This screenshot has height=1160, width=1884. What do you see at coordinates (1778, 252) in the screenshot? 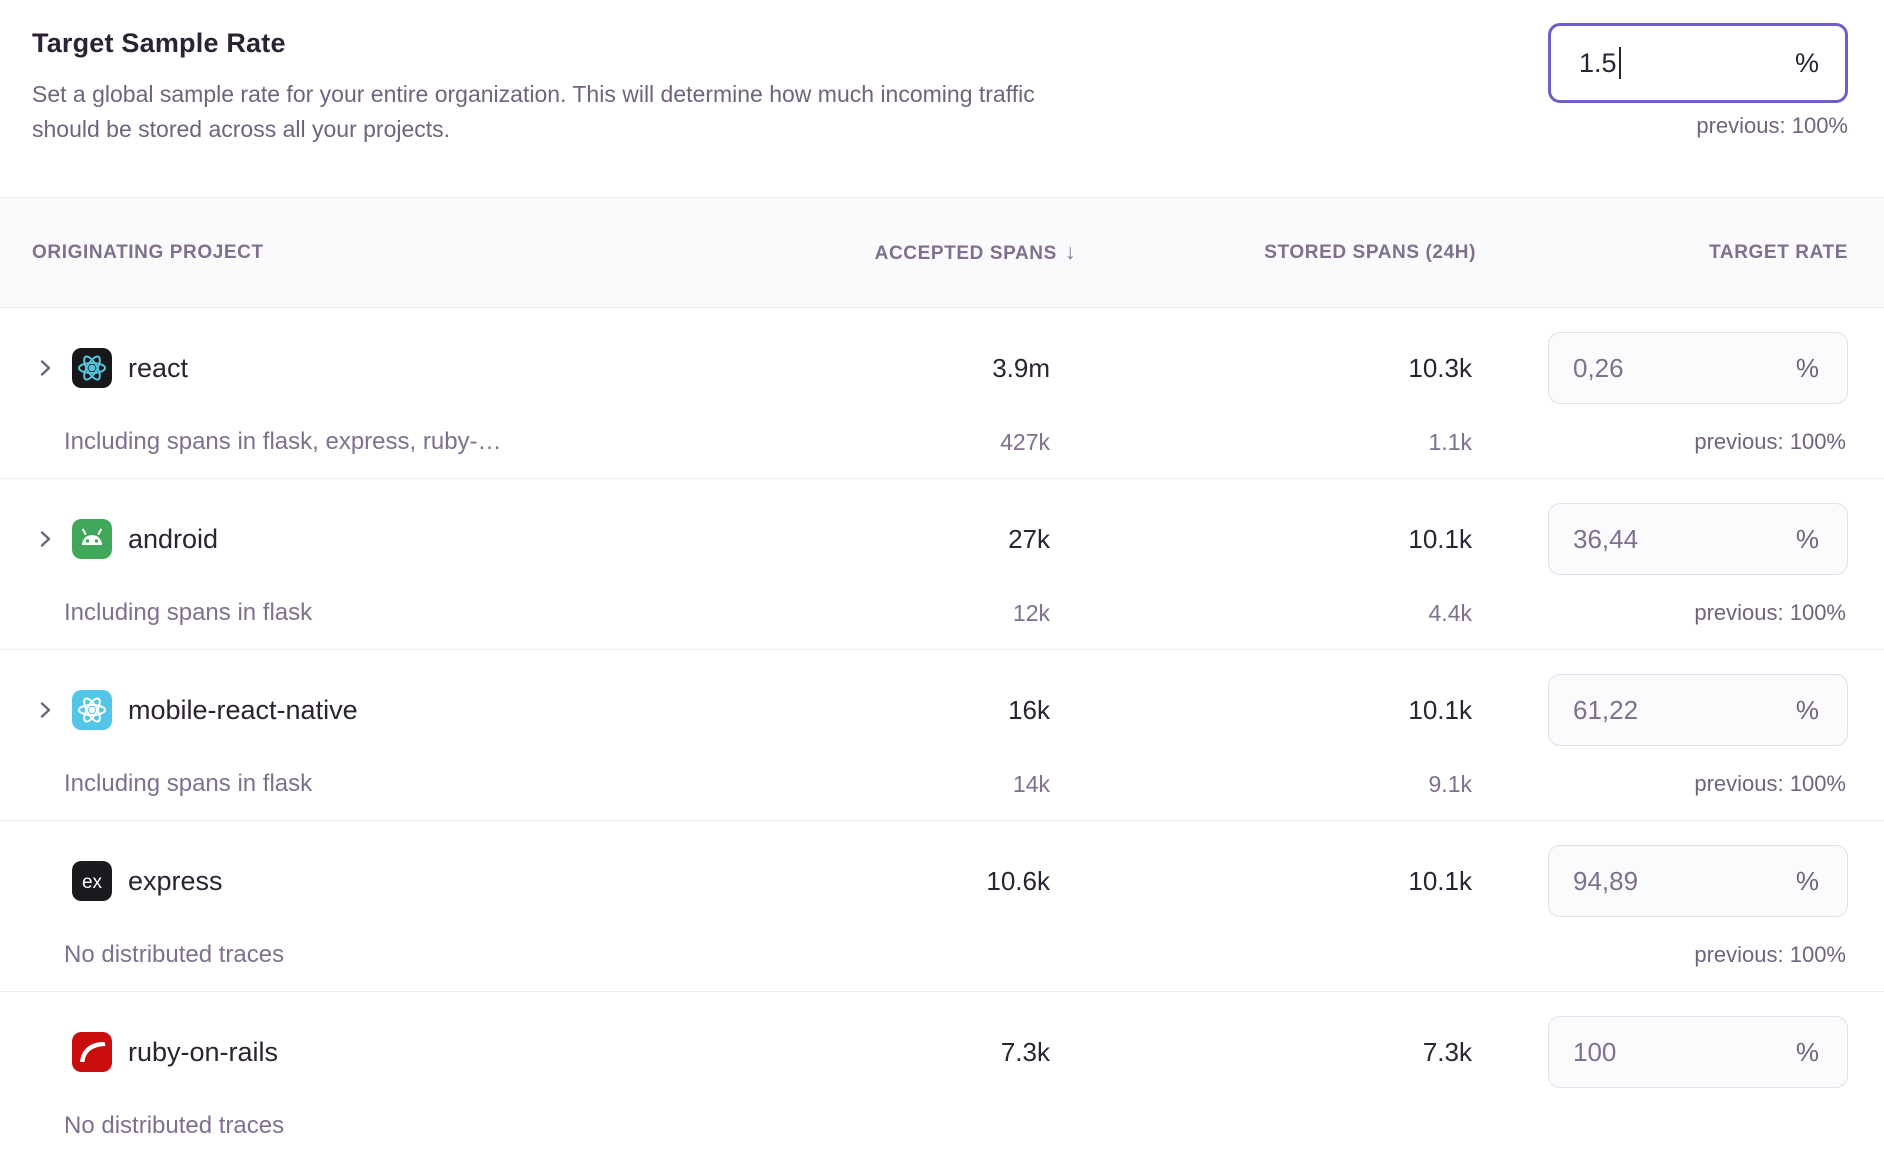
I see `column-header-target-rate: TARGET RATE` at bounding box center [1778, 252].